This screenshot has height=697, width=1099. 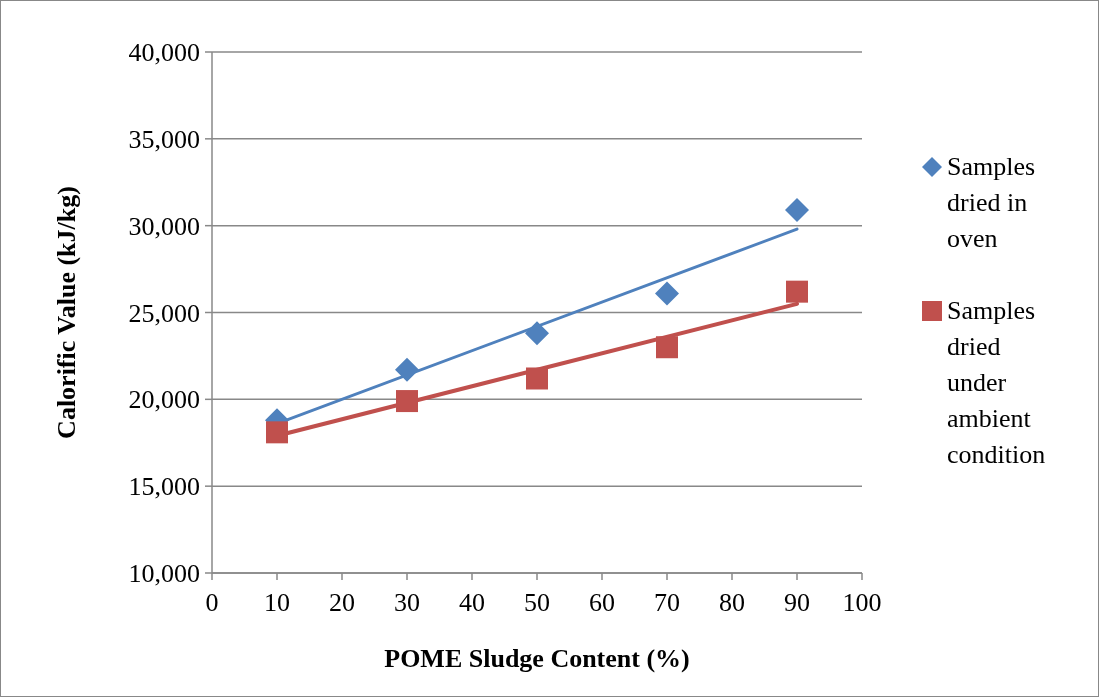 I want to click on x-tick-label: 0, so click(x=212, y=602).